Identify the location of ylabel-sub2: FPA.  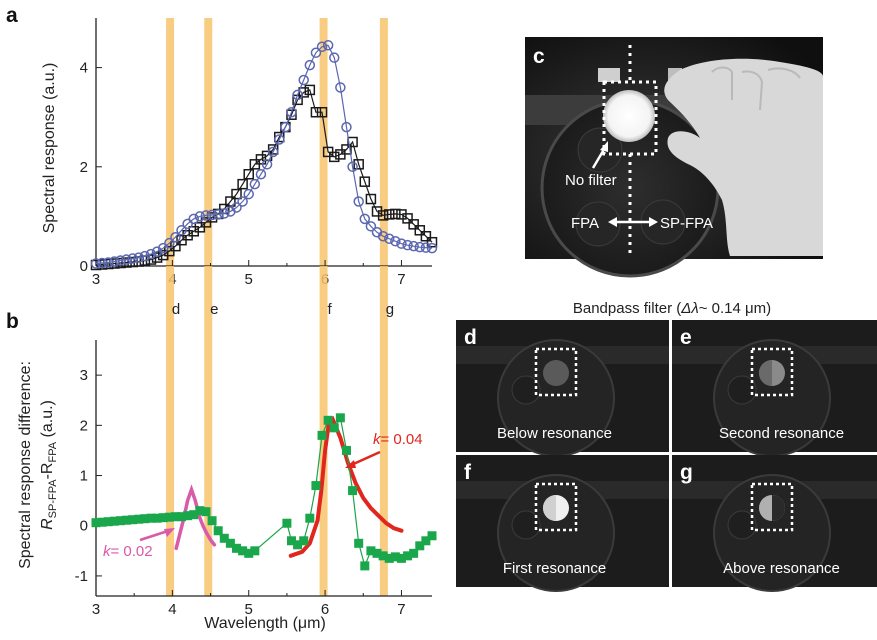
(53, 451).